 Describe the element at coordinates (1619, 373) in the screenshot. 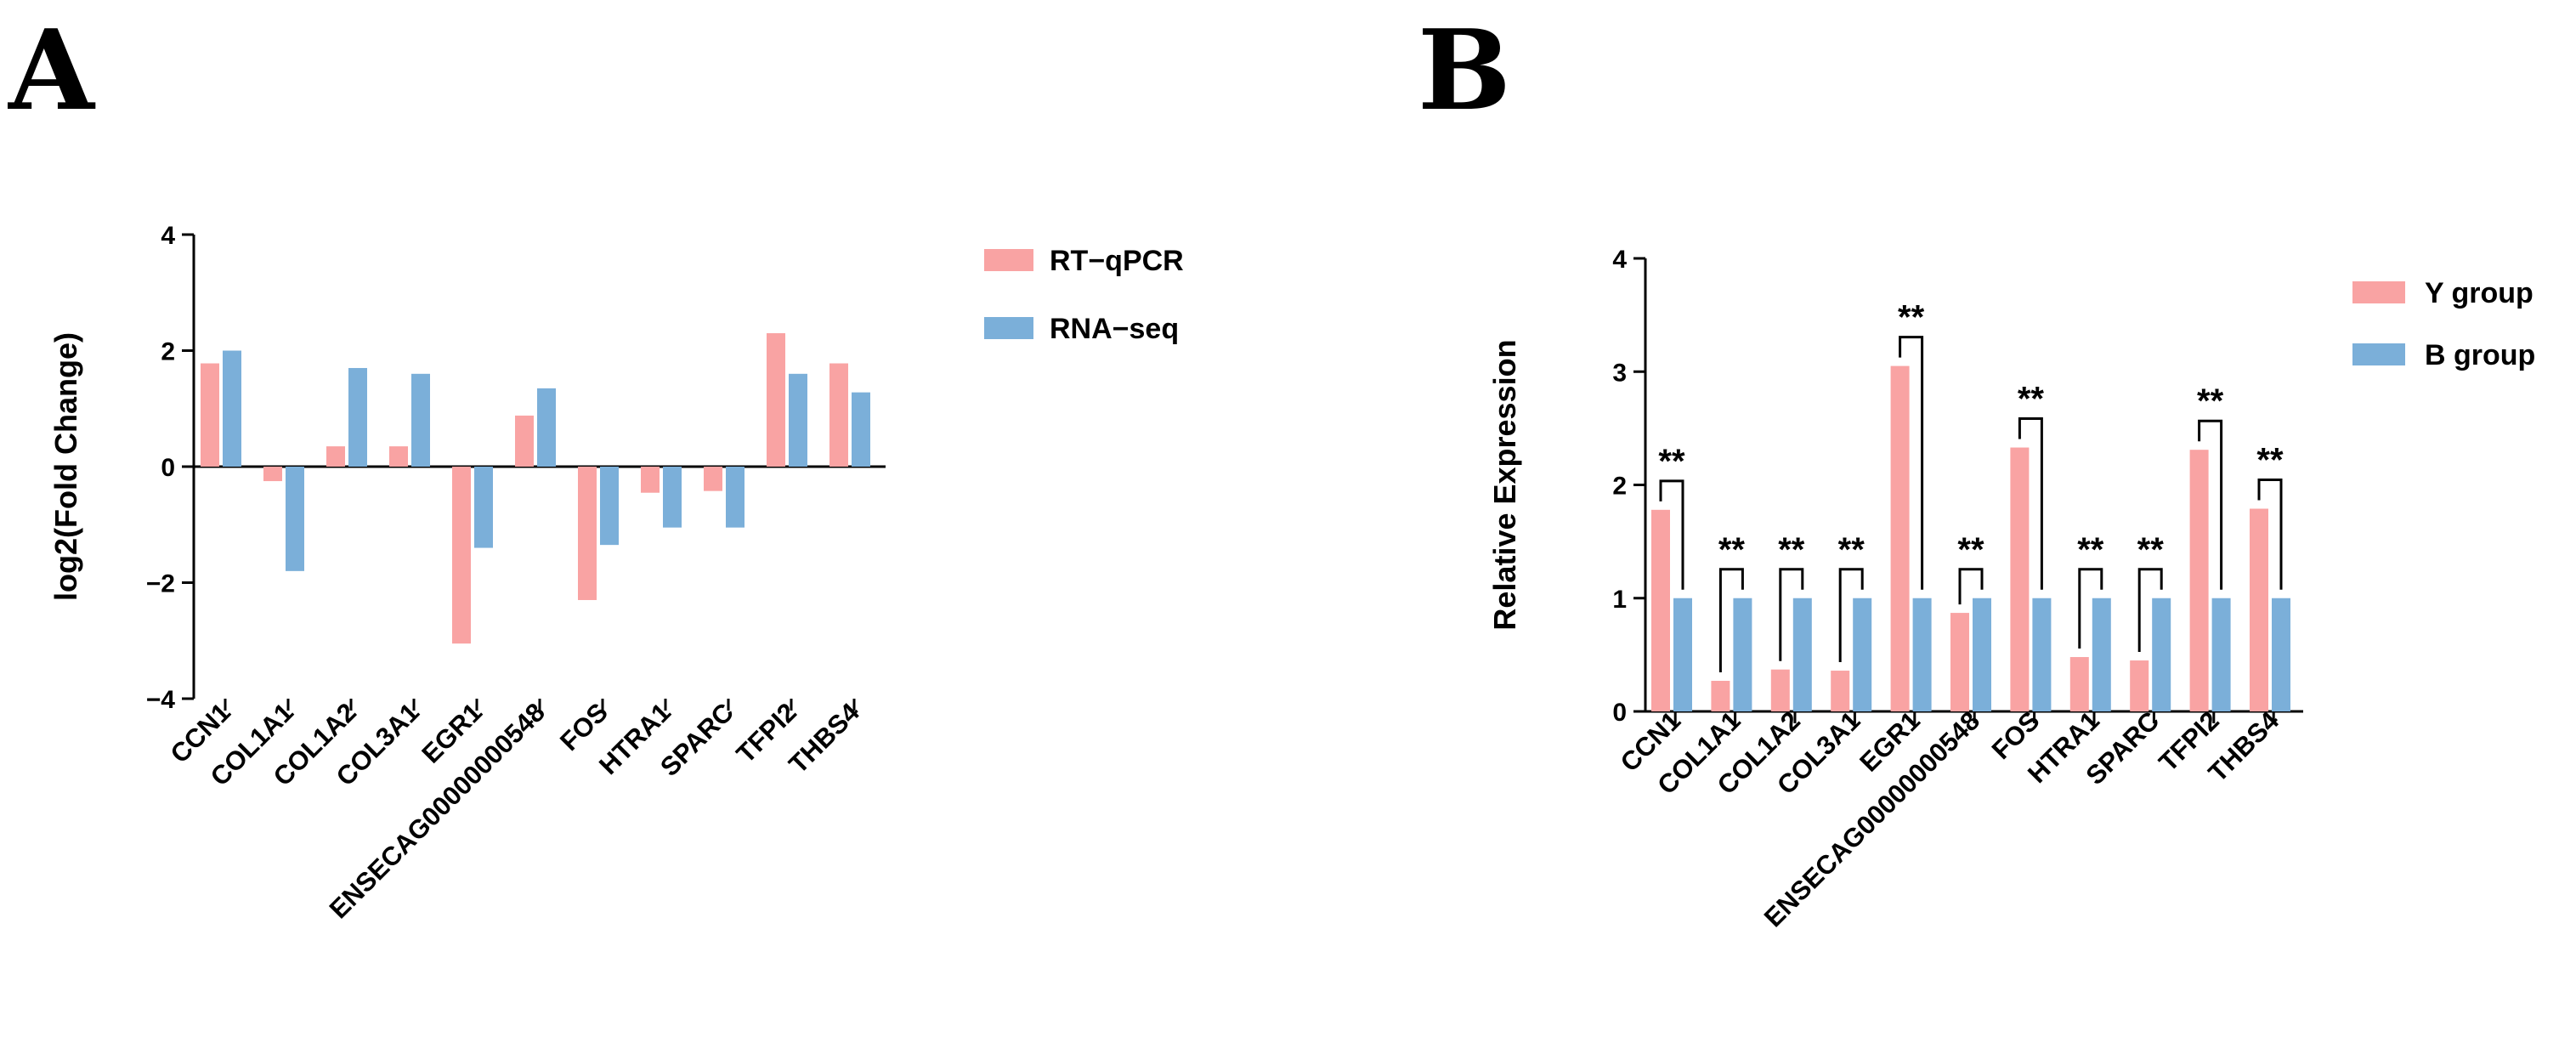

I see `y-tick-label: 3` at that location.